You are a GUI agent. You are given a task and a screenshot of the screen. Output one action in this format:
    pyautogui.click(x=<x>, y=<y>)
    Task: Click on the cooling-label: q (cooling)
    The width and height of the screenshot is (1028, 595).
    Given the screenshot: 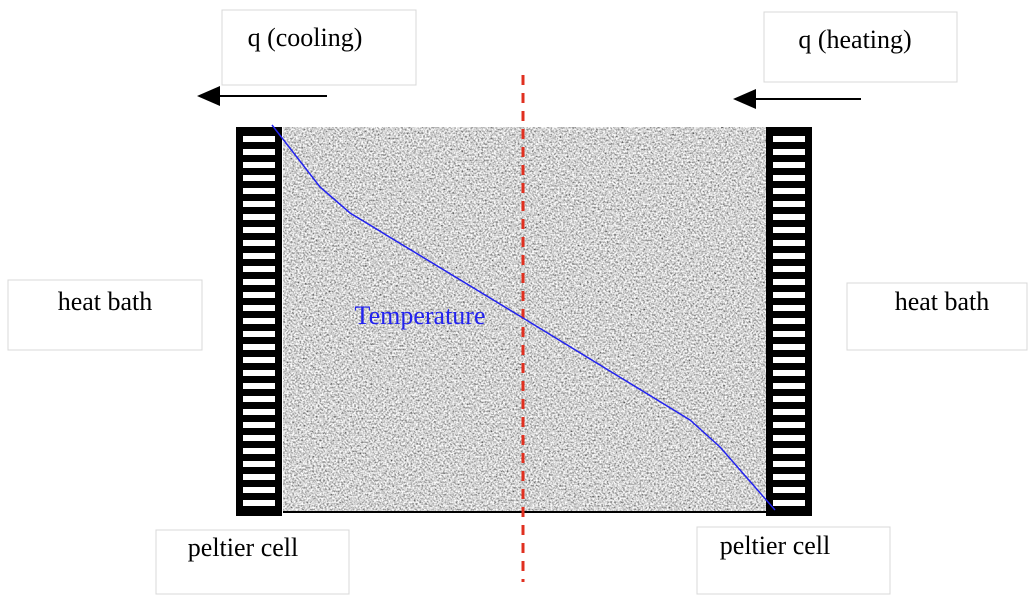 What is the action you would take?
    pyautogui.click(x=305, y=37)
    